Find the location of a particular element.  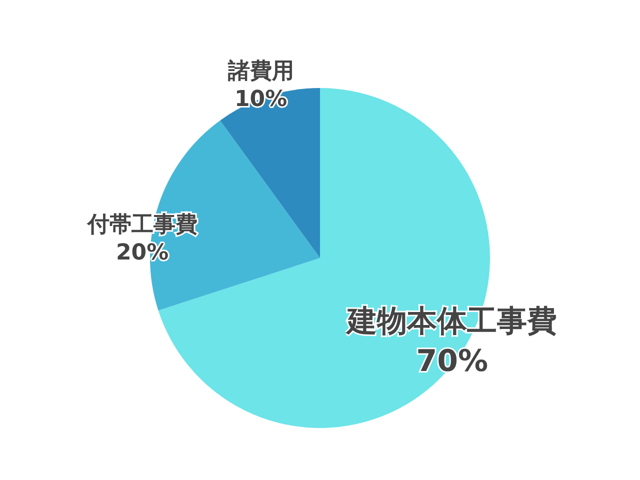

slice-label: 付帯工事費 is located at coordinates (142, 225).